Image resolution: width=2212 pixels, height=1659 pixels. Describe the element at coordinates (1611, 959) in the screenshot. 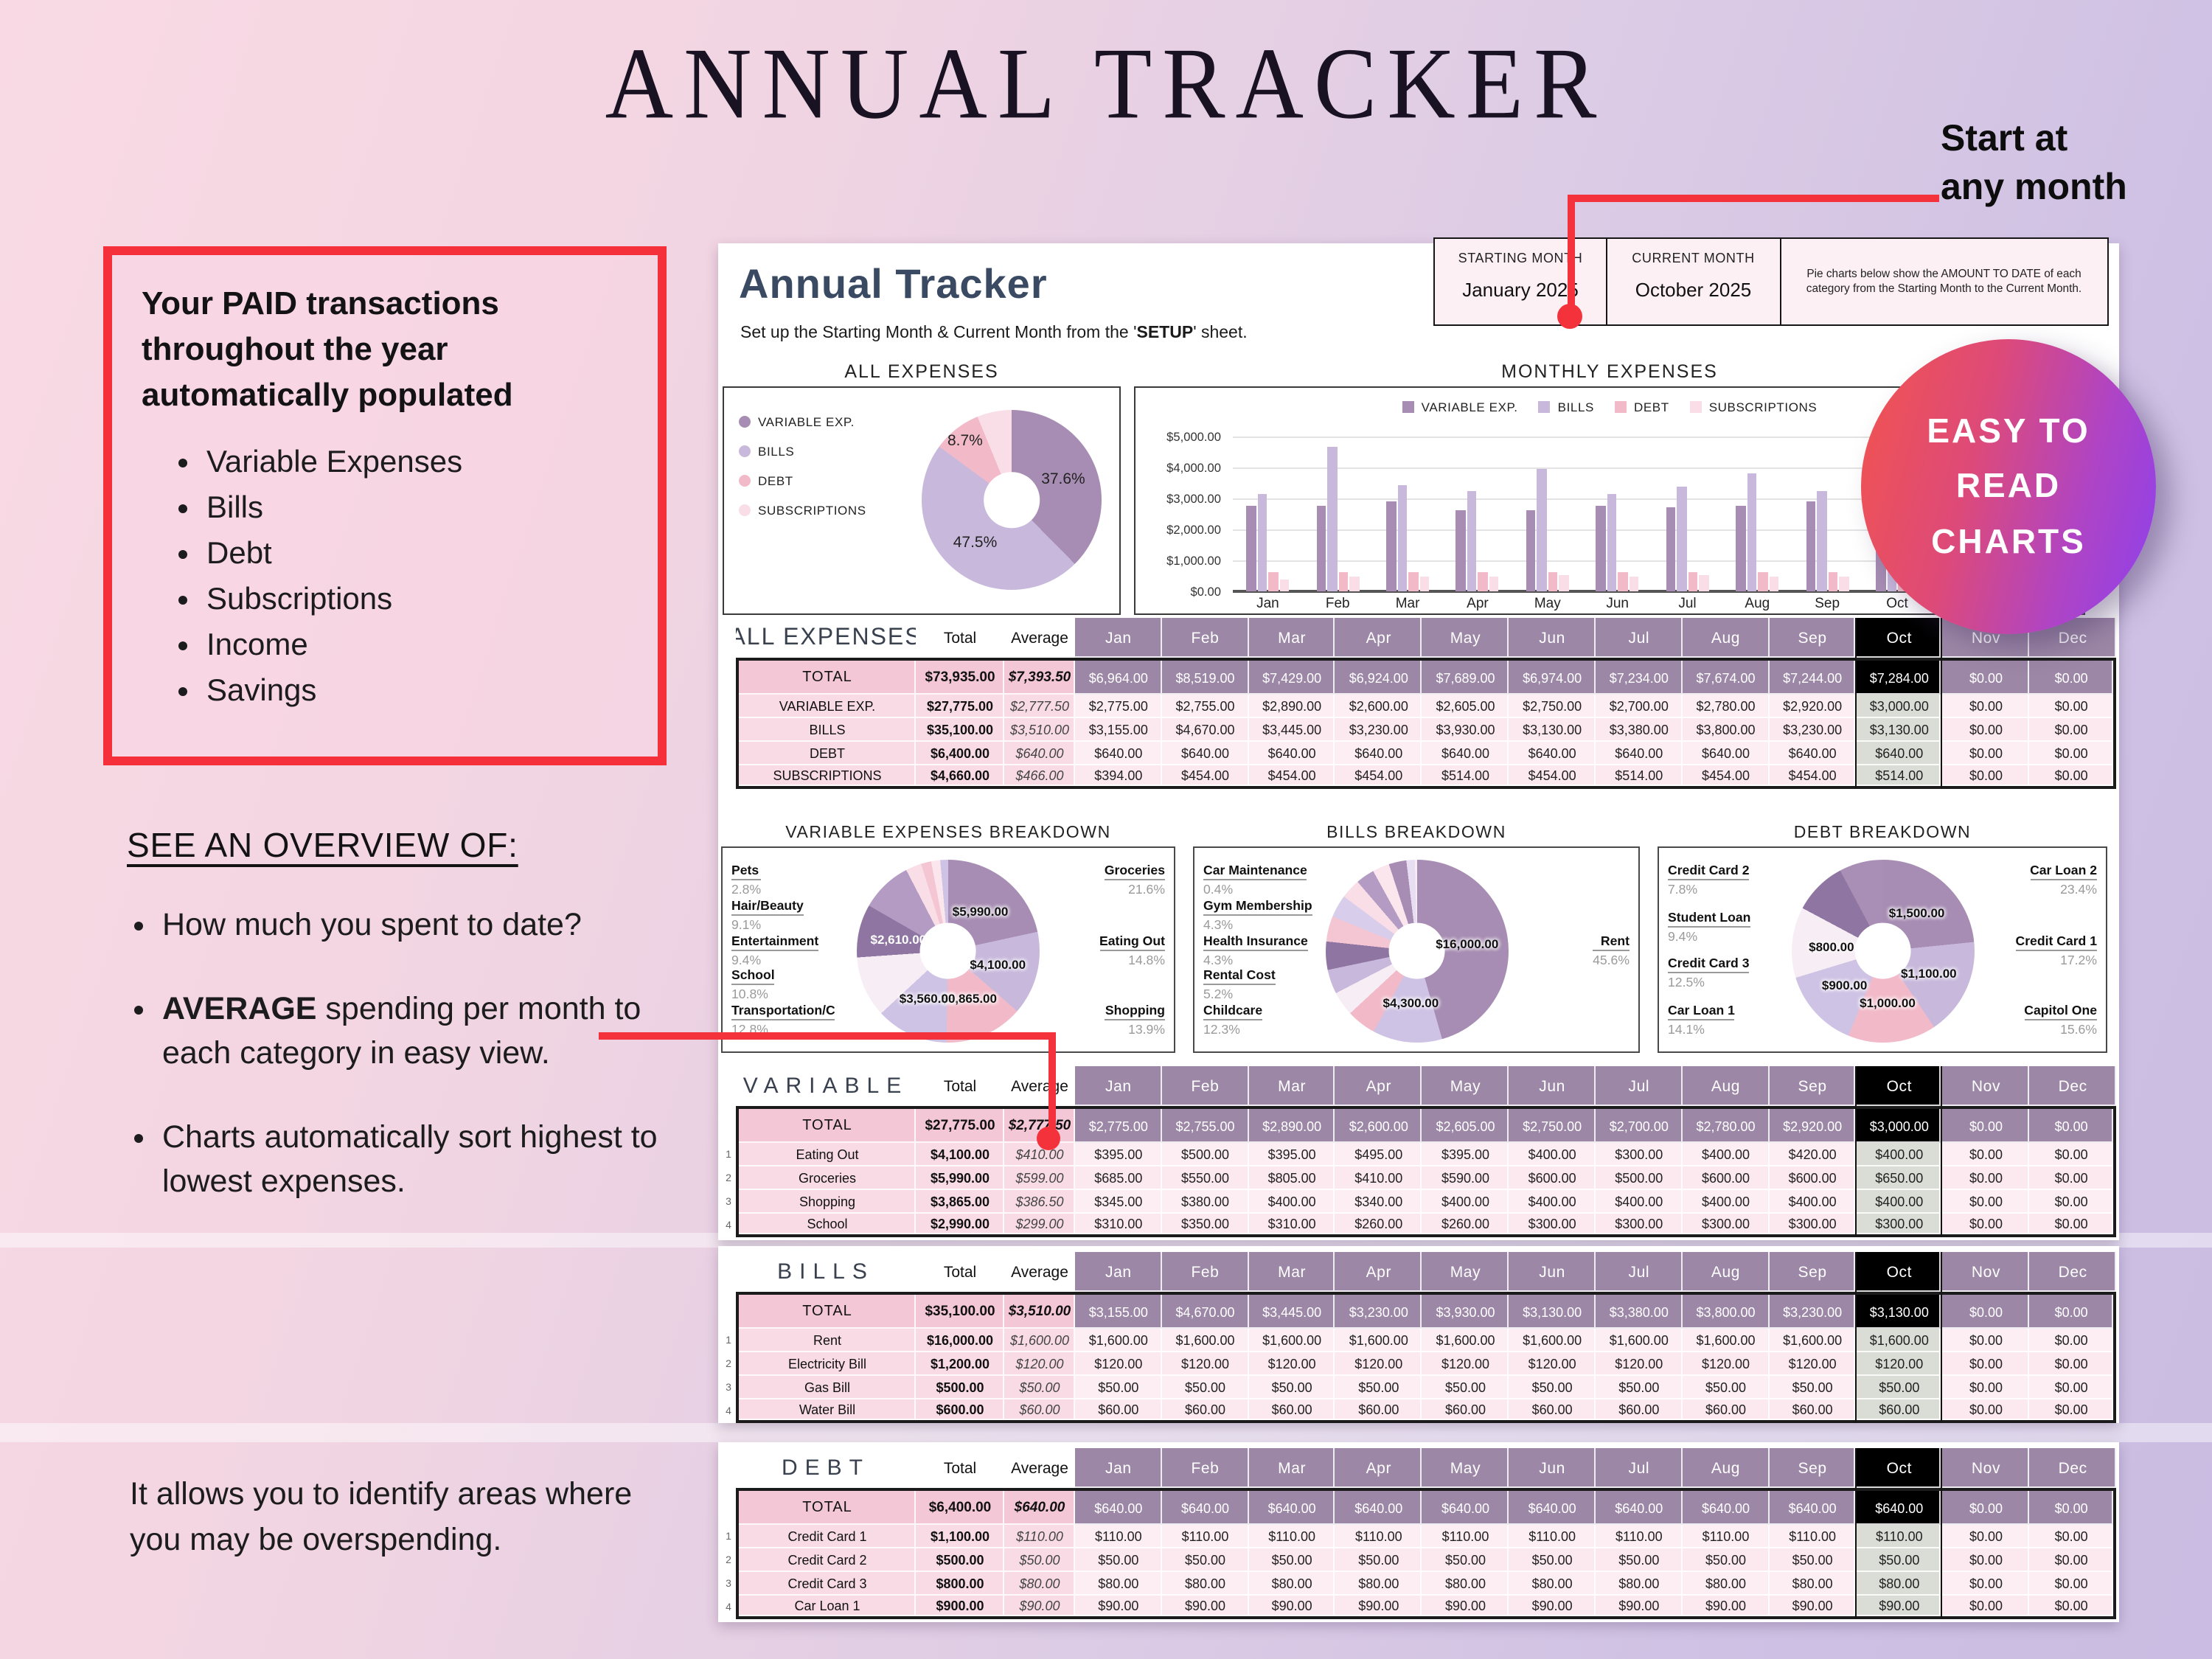

I see `callout-percent: 45.6%` at that location.